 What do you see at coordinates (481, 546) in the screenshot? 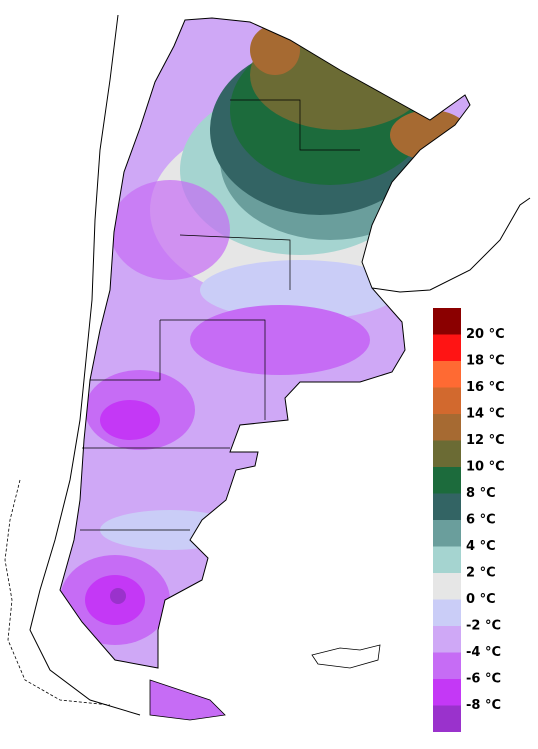
I see `legend-label: 4 °C` at bounding box center [481, 546].